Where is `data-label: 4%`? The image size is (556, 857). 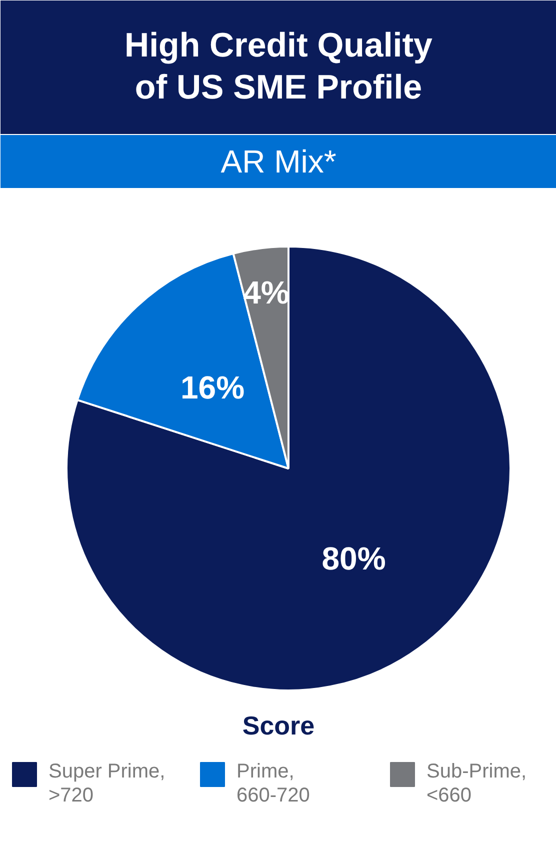 data-label: 4% is located at coordinates (266, 292).